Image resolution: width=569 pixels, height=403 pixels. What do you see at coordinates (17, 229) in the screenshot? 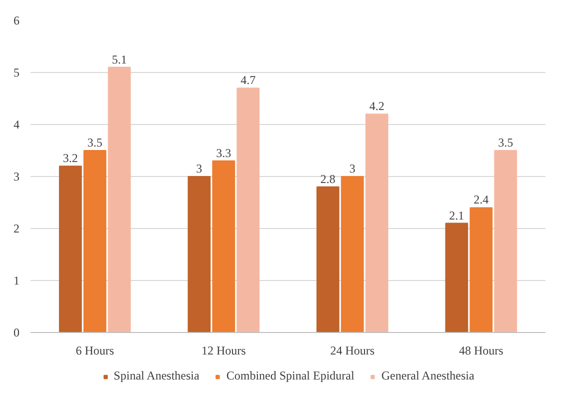
I see `y-tick-label: 2` at bounding box center [17, 229].